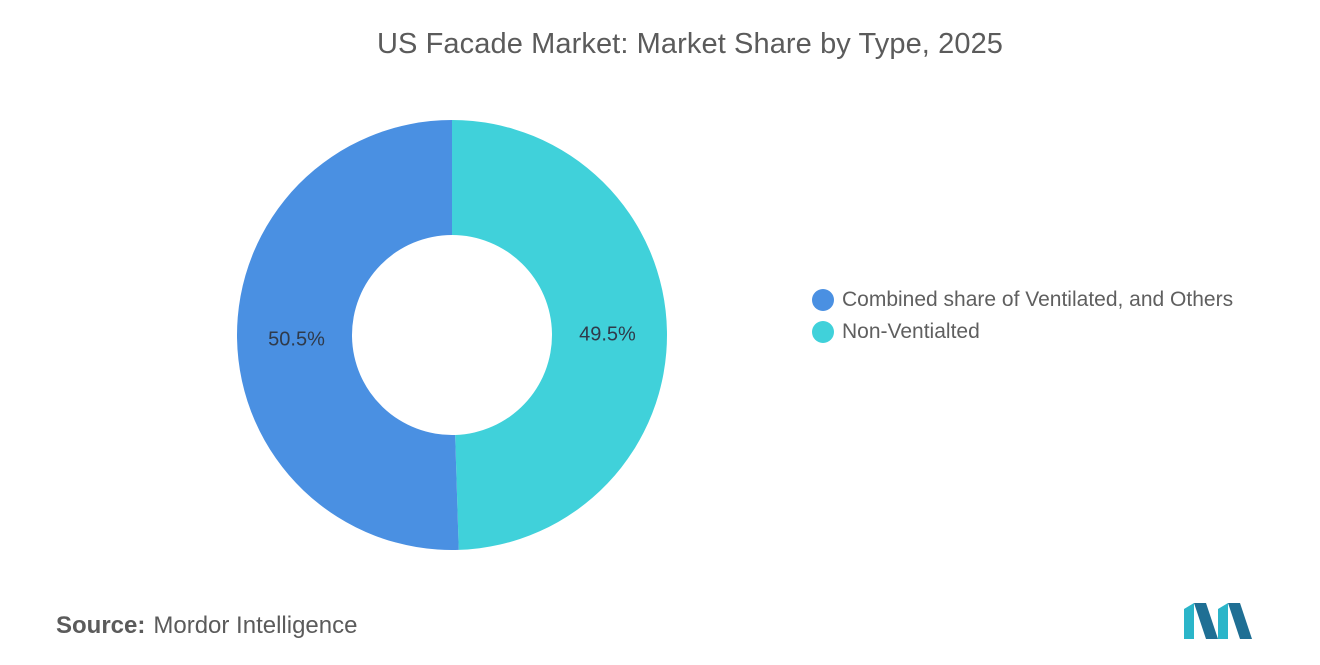 Image resolution: width=1320 pixels, height=665 pixels. What do you see at coordinates (255, 625) in the screenshot?
I see `source-value: Mordor Intelligence` at bounding box center [255, 625].